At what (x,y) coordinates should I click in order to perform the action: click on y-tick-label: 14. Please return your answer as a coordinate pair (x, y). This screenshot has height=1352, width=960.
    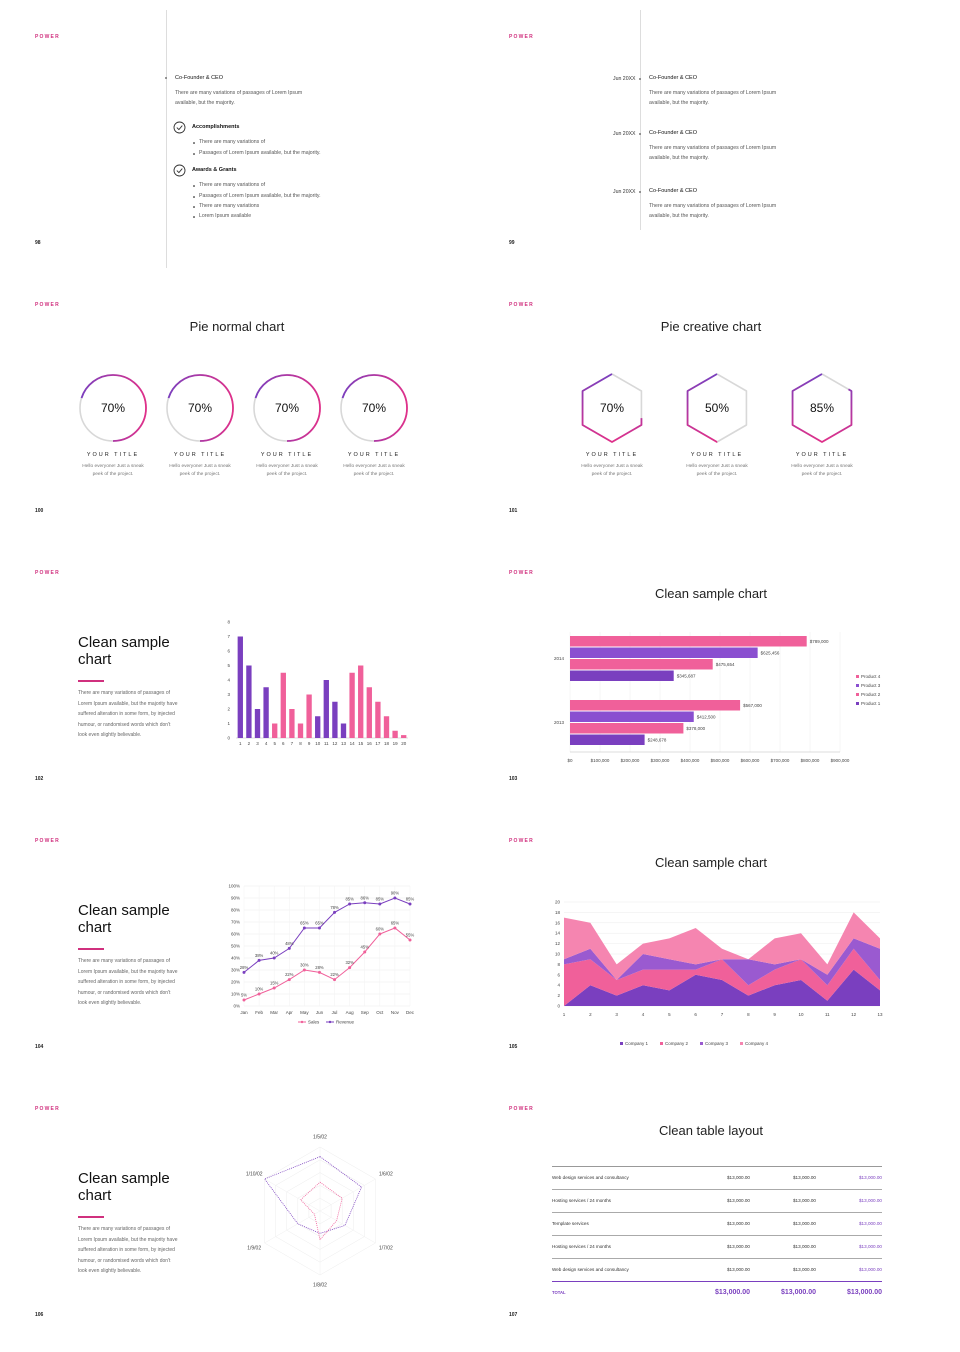
    Looking at the image, I should click on (558, 933).